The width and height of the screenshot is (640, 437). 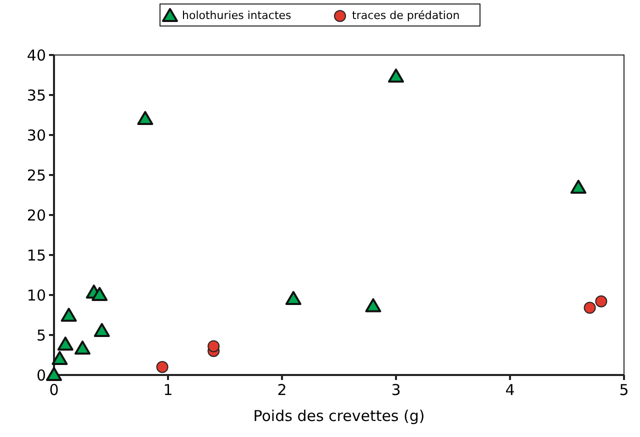 What do you see at coordinates (510, 390) in the screenshot?
I see `x-tick-label: 4` at bounding box center [510, 390].